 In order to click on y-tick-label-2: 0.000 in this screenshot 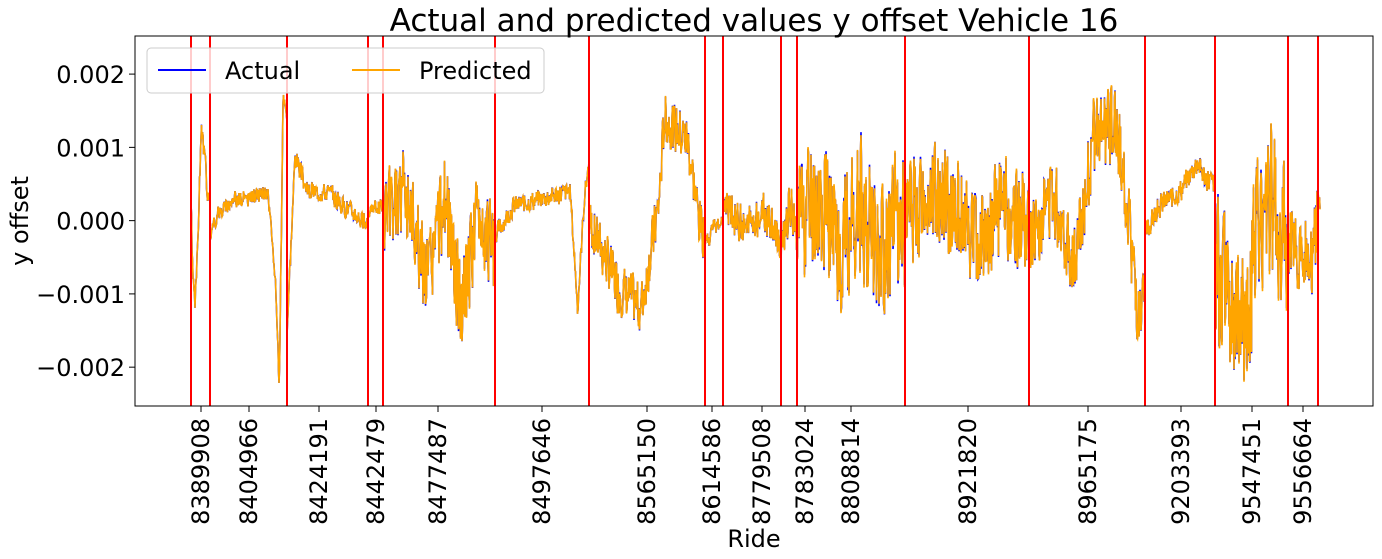, I will do `click(90, 222)`.